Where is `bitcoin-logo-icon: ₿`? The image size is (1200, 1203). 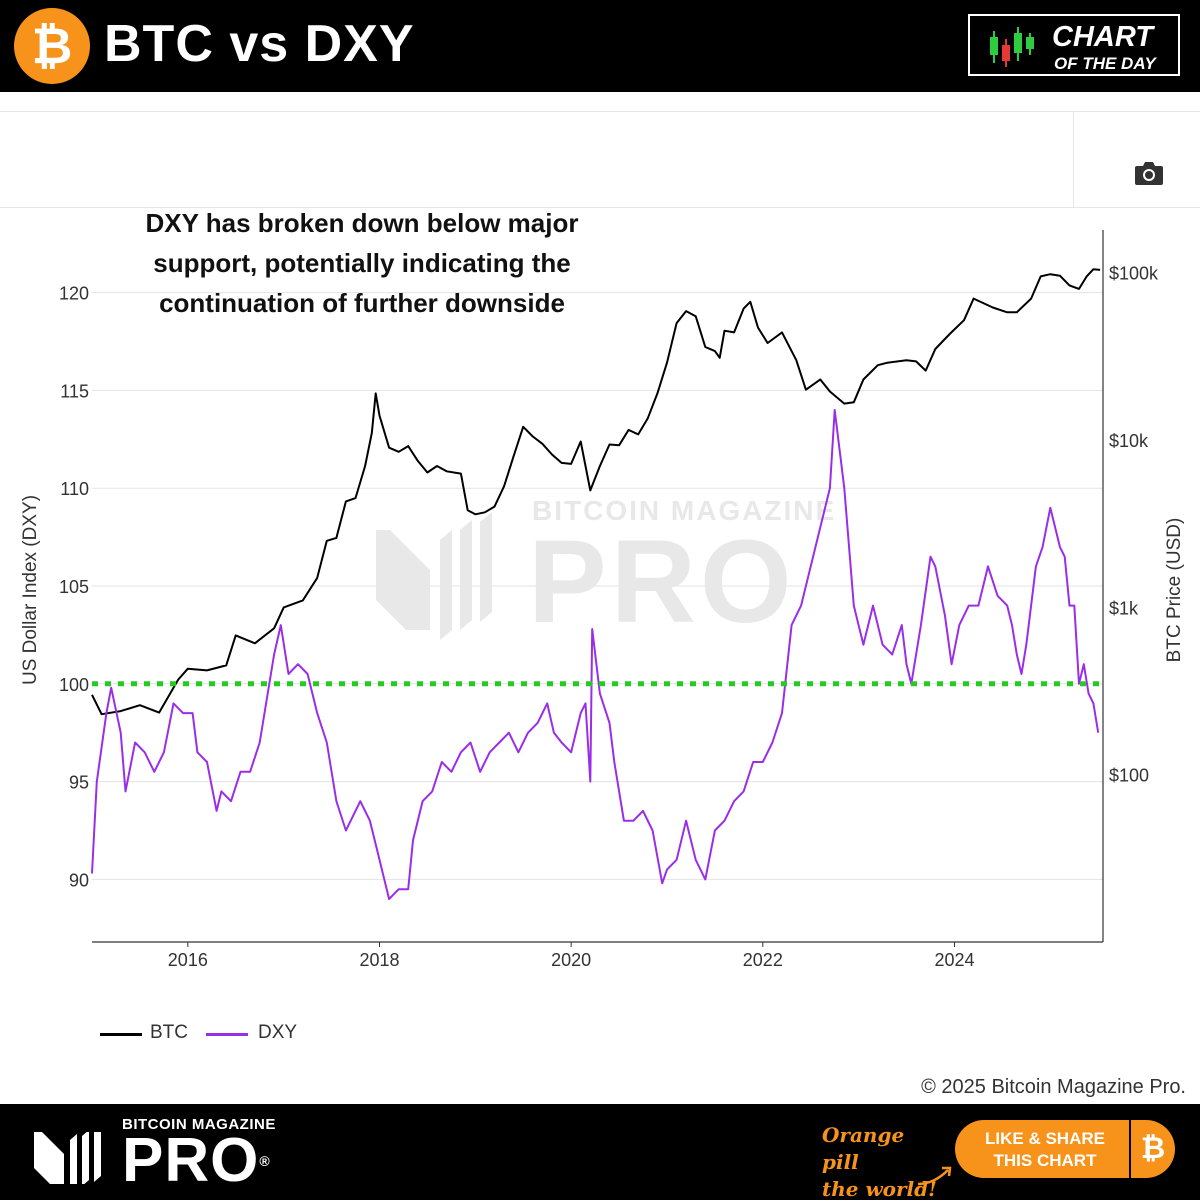
bitcoin-logo-icon: ₿ is located at coordinates (52, 46).